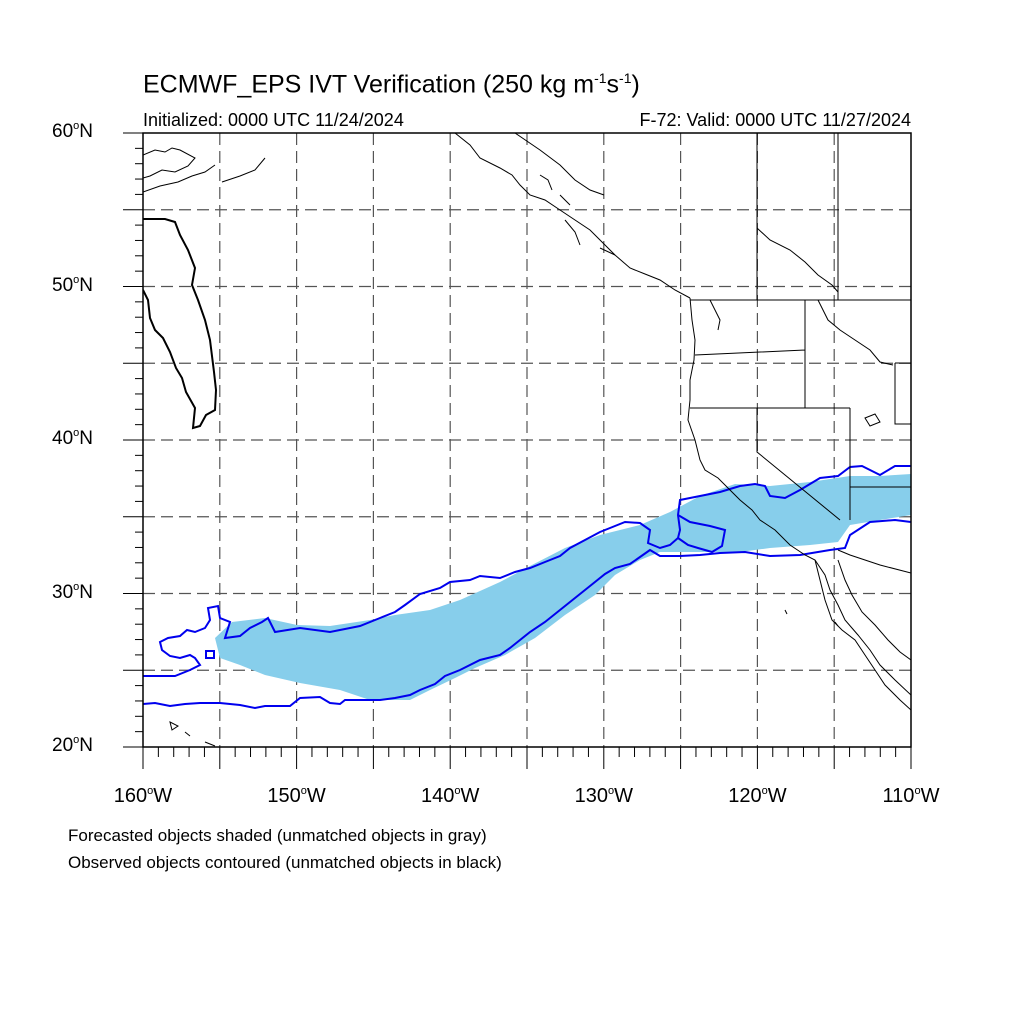 Image resolution: width=1024 pixels, height=1024 pixels. I want to click on observed-object-lower-contour, so click(527, 614).